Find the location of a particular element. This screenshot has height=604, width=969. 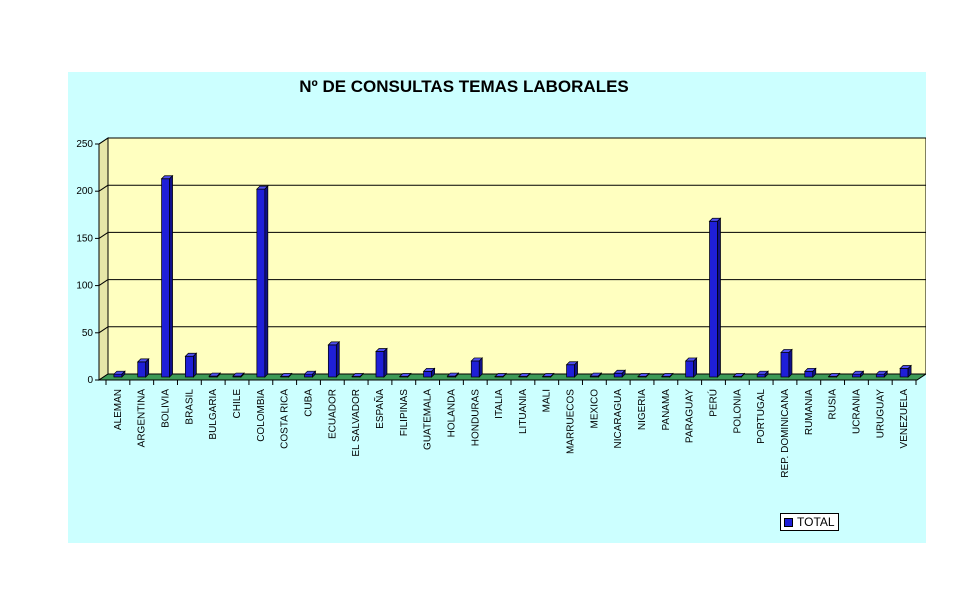

legend-label: TOTAL is located at coordinates (816, 522).